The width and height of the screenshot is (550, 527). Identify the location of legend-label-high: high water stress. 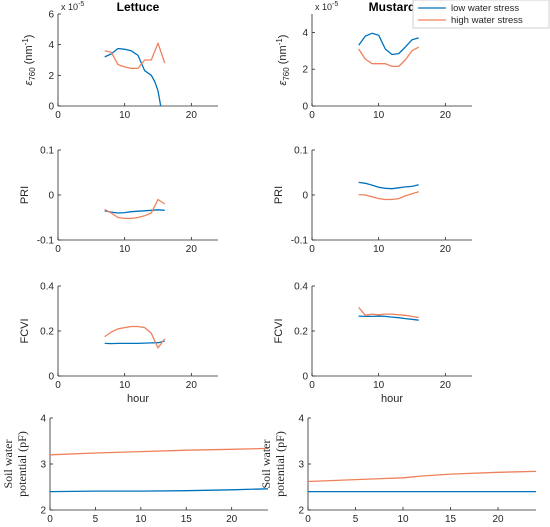
(487, 20).